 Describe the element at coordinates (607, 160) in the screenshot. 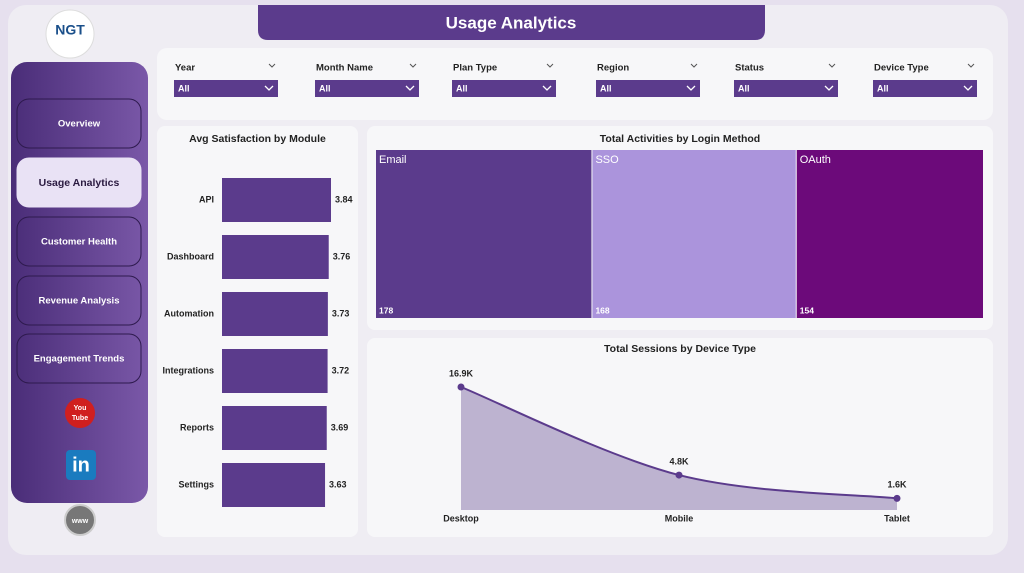

I see `tile-label: SSO` at that location.